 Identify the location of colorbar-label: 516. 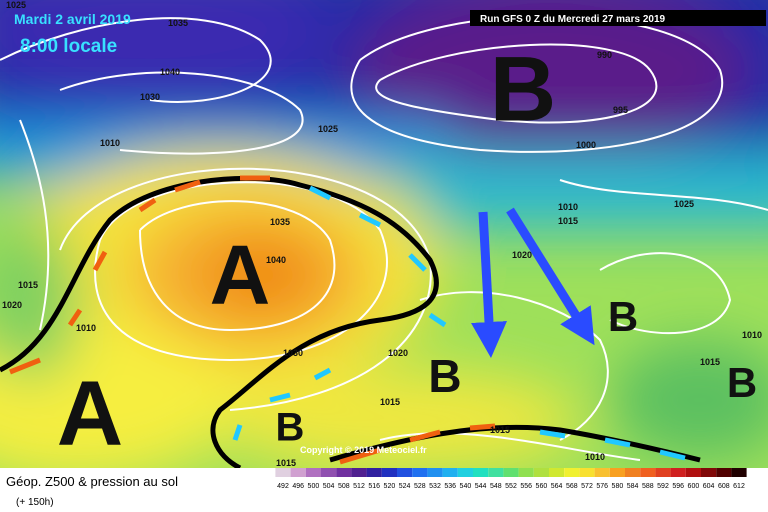
(374, 486).